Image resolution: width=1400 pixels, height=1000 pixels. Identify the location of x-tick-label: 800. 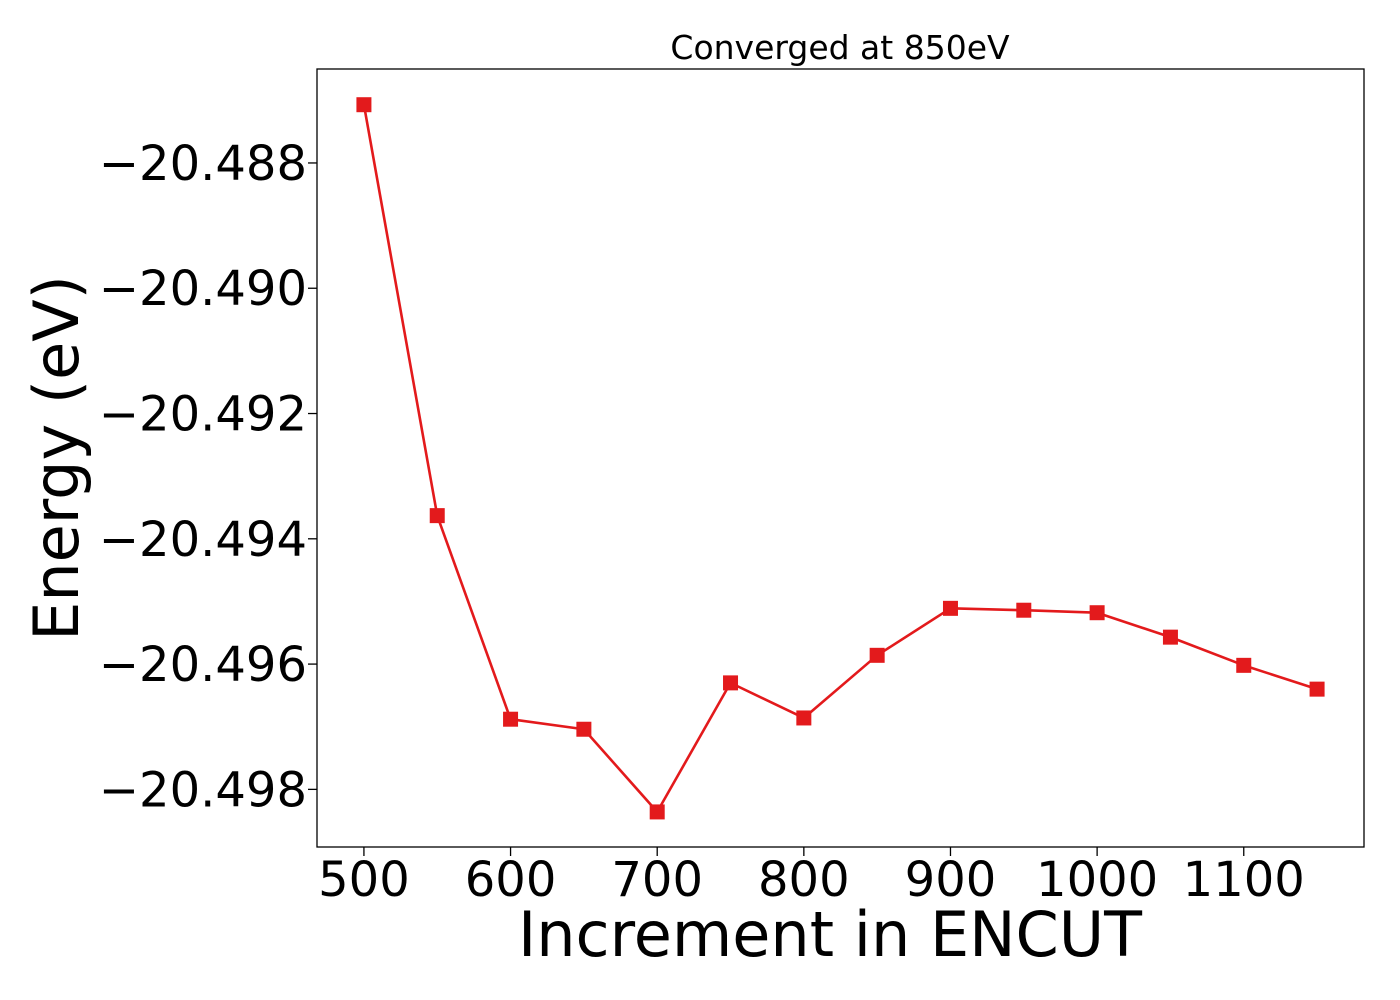
(804, 880).